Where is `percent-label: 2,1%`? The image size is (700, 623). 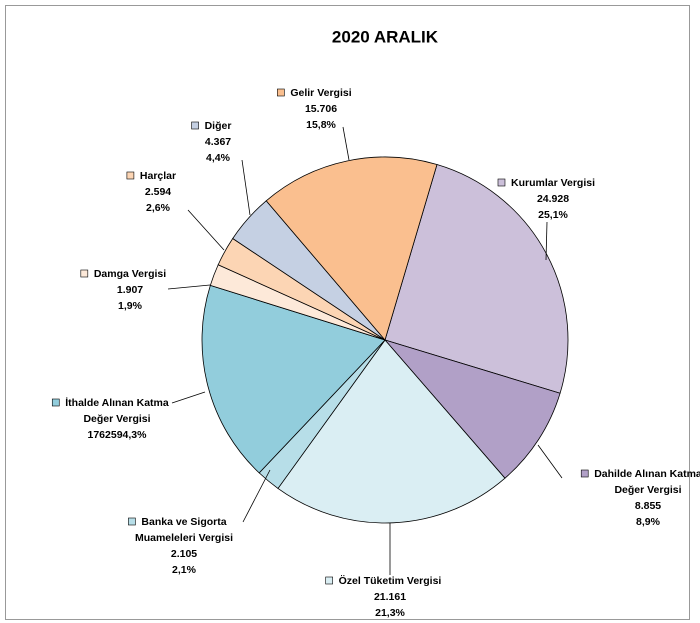
percent-label: 2,1% is located at coordinates (184, 570).